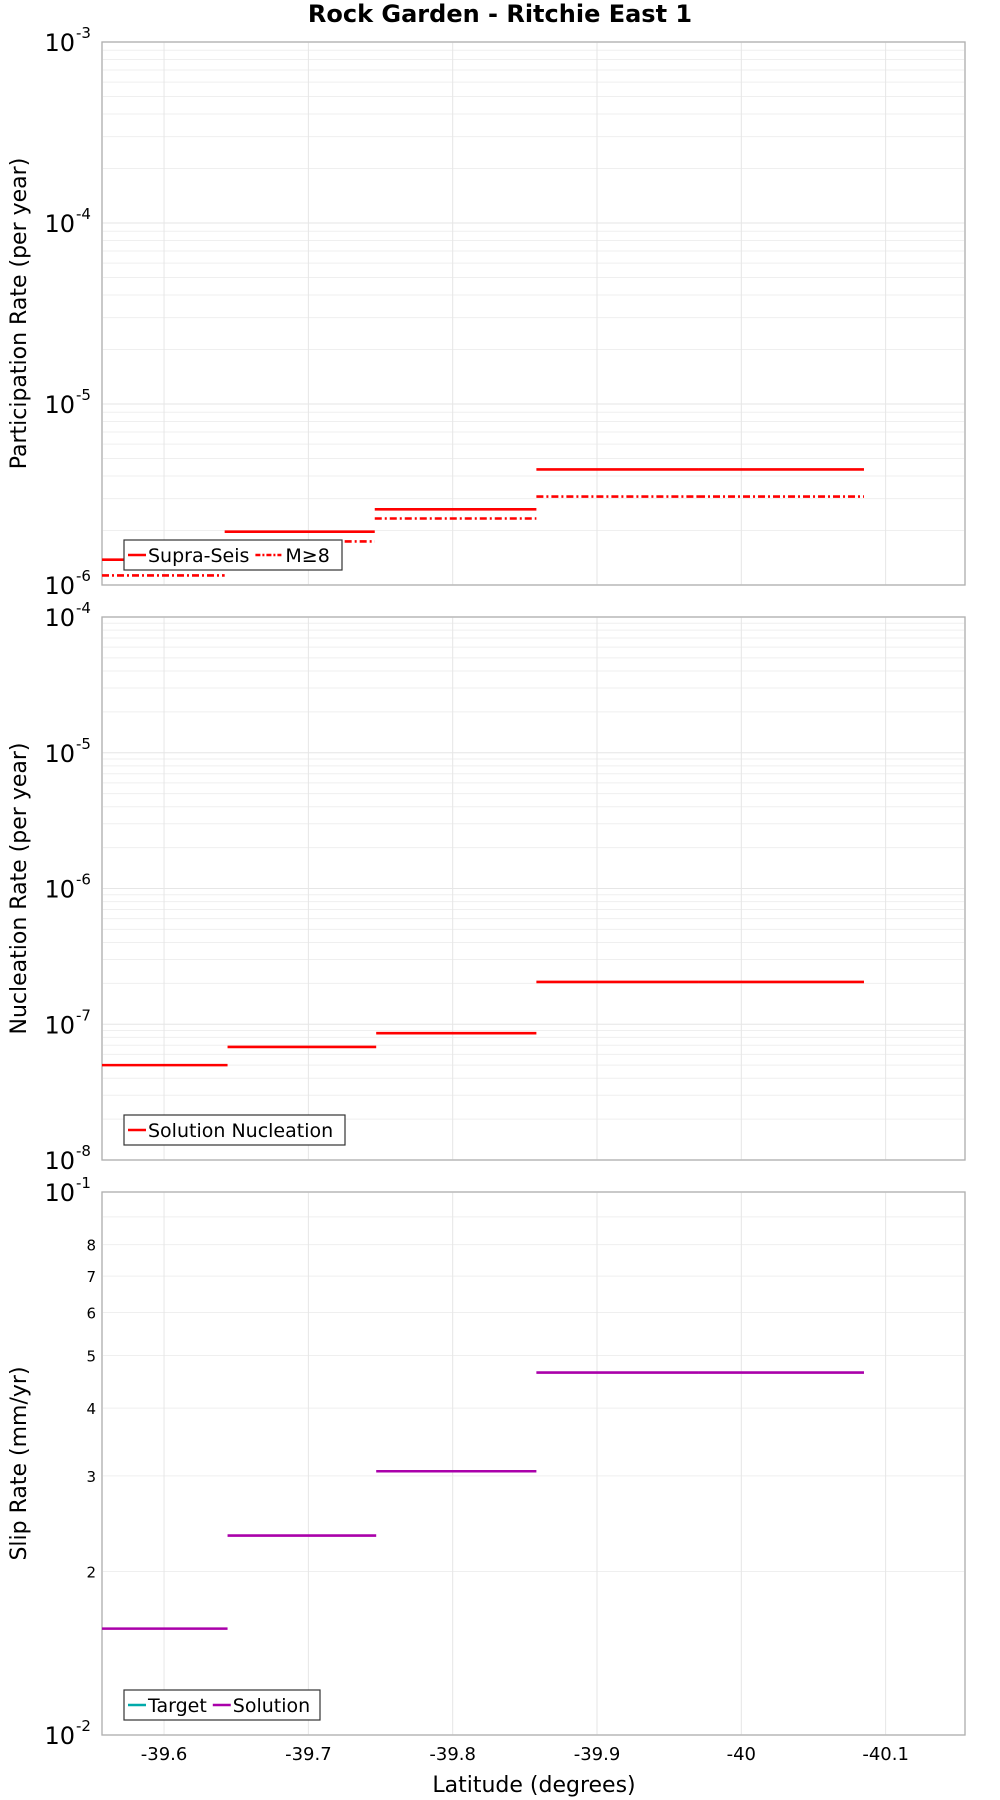  Describe the element at coordinates (307, 556) in the screenshot. I see `legend-label: M≥8` at that location.